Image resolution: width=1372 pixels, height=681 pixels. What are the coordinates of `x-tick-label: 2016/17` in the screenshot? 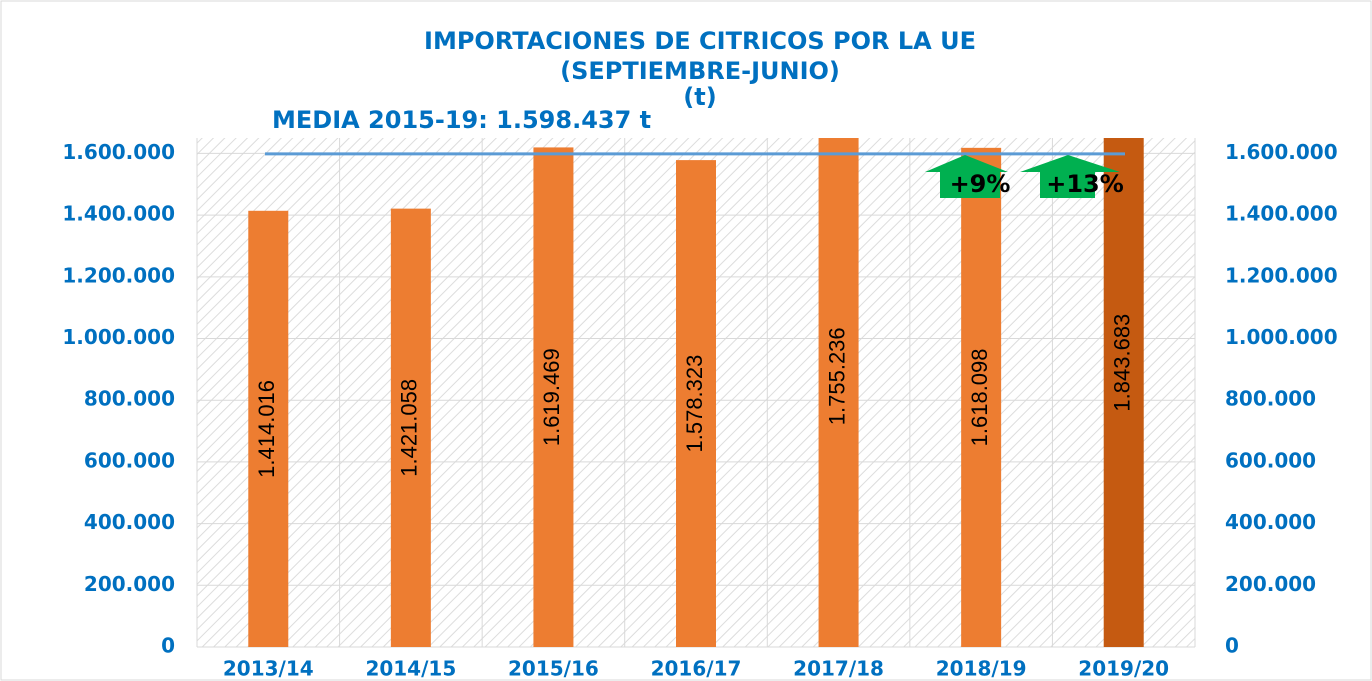 It's located at (696, 669).